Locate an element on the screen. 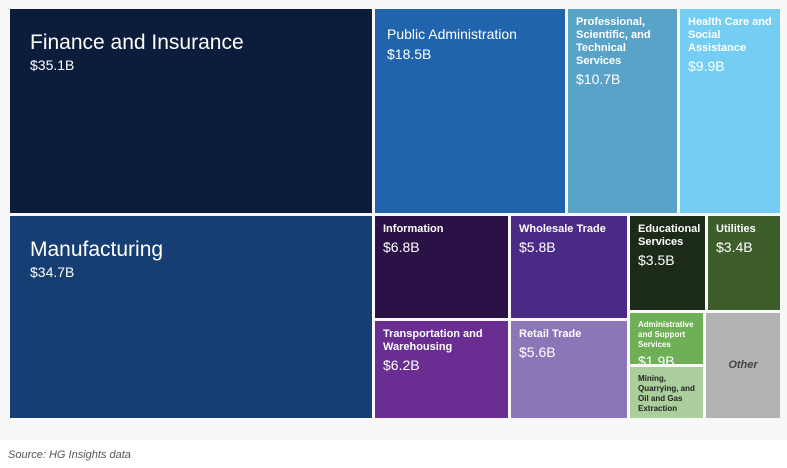  cell-value: $3.5B is located at coordinates (656, 260).